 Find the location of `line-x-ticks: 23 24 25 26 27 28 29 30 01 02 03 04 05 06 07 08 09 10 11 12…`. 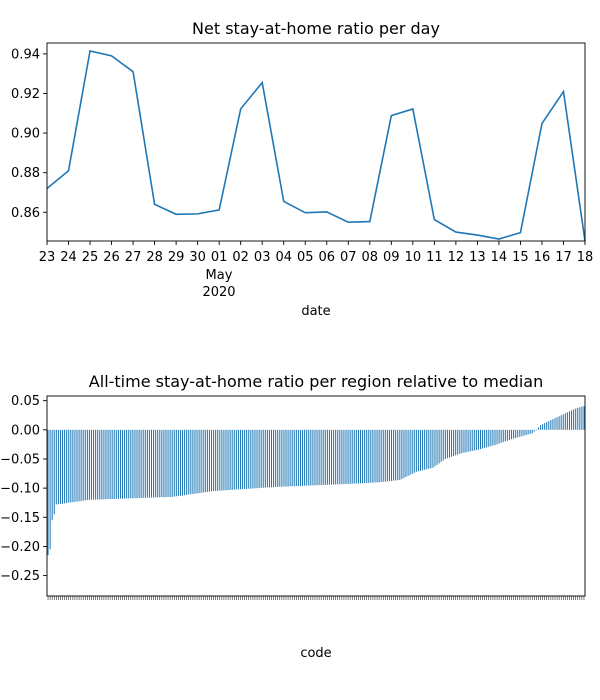

line-x-ticks: 23 24 25 26 27 28 29 30 01 02 03 04 05 06 07 08 09 10 11 12… is located at coordinates (316, 253).